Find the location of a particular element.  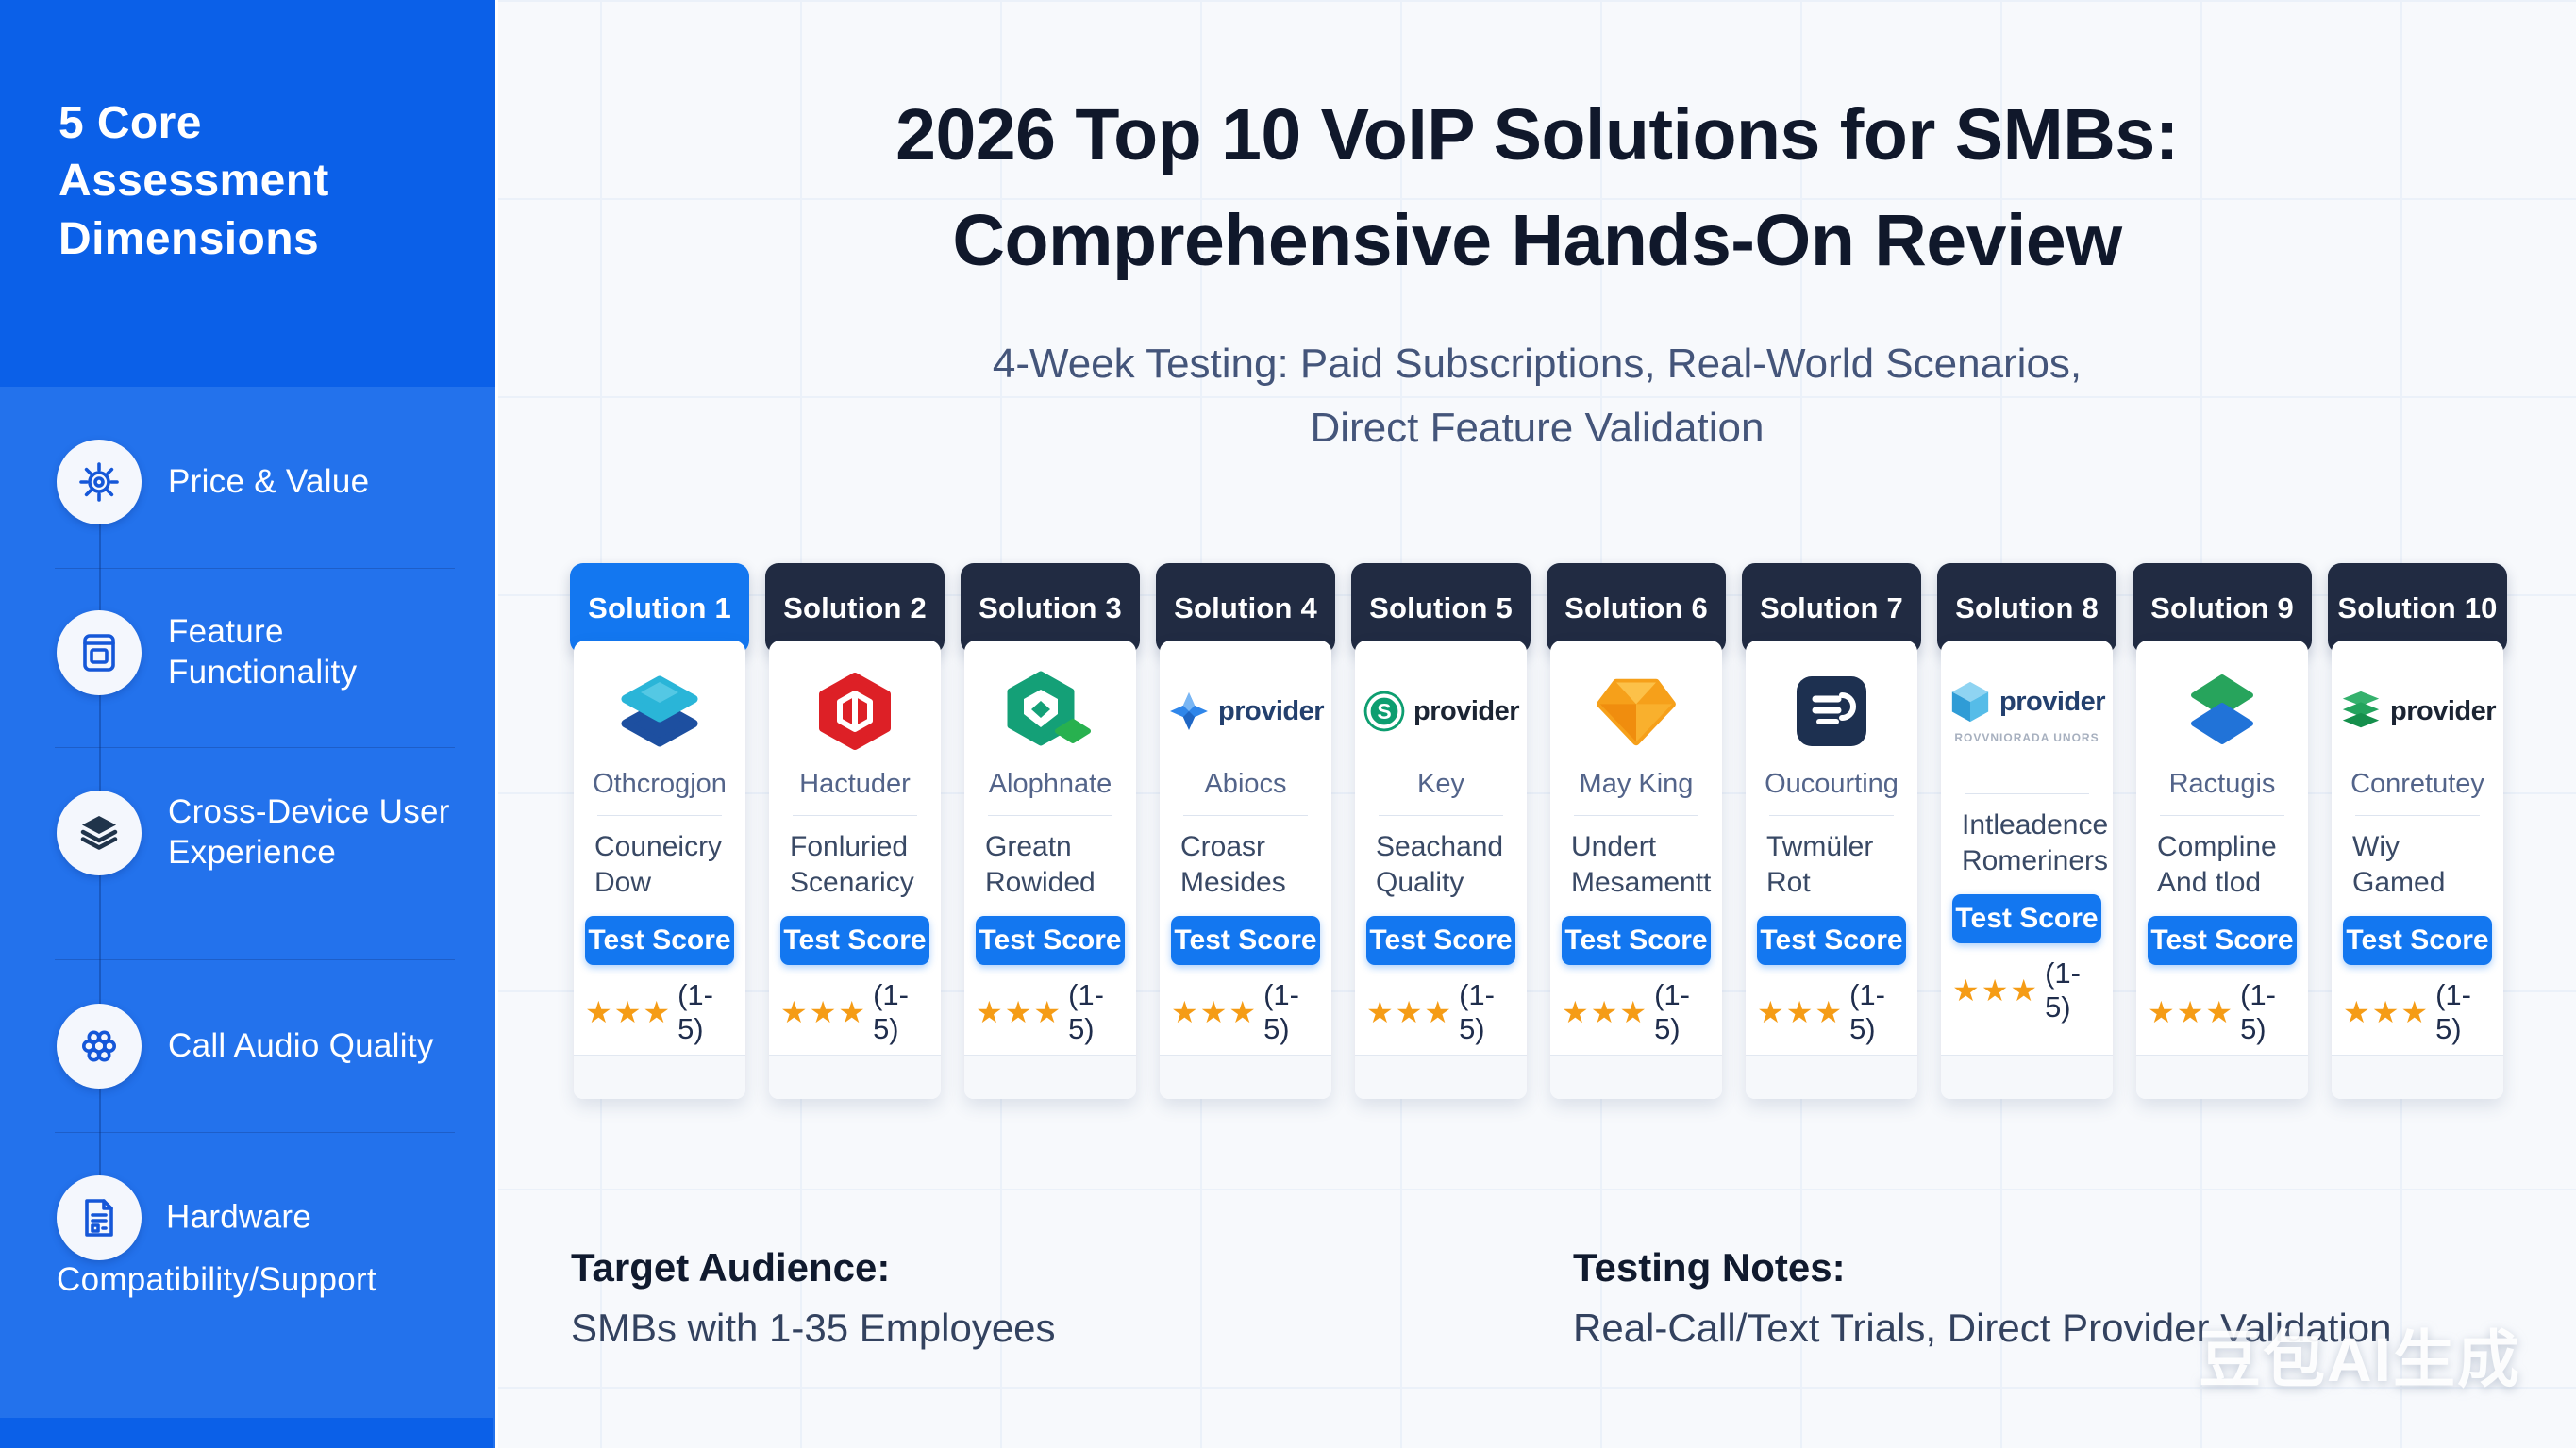

provider-description: Croasr Mesides is located at coordinates (1233, 865).